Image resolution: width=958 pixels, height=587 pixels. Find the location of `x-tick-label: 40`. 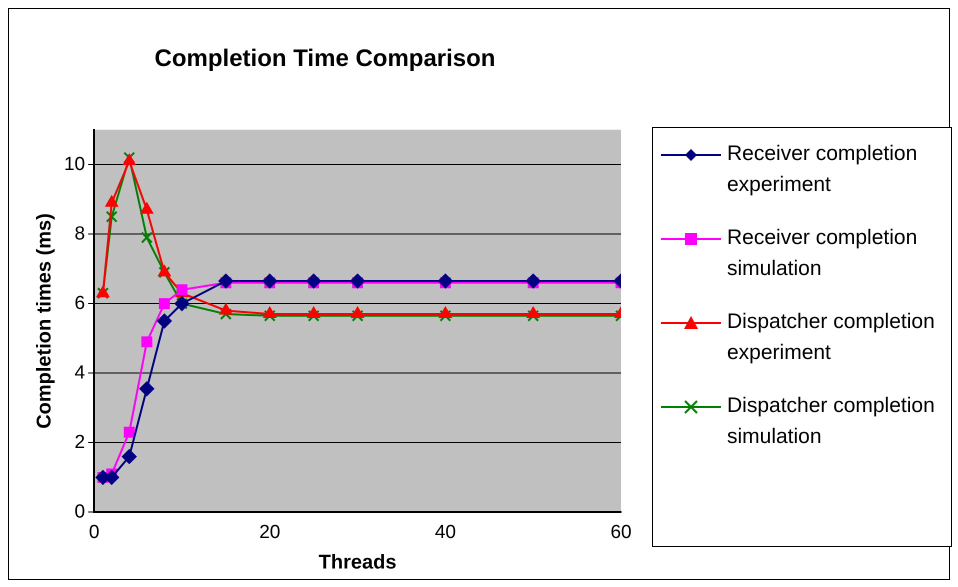

x-tick-label: 40 is located at coordinates (445, 532).